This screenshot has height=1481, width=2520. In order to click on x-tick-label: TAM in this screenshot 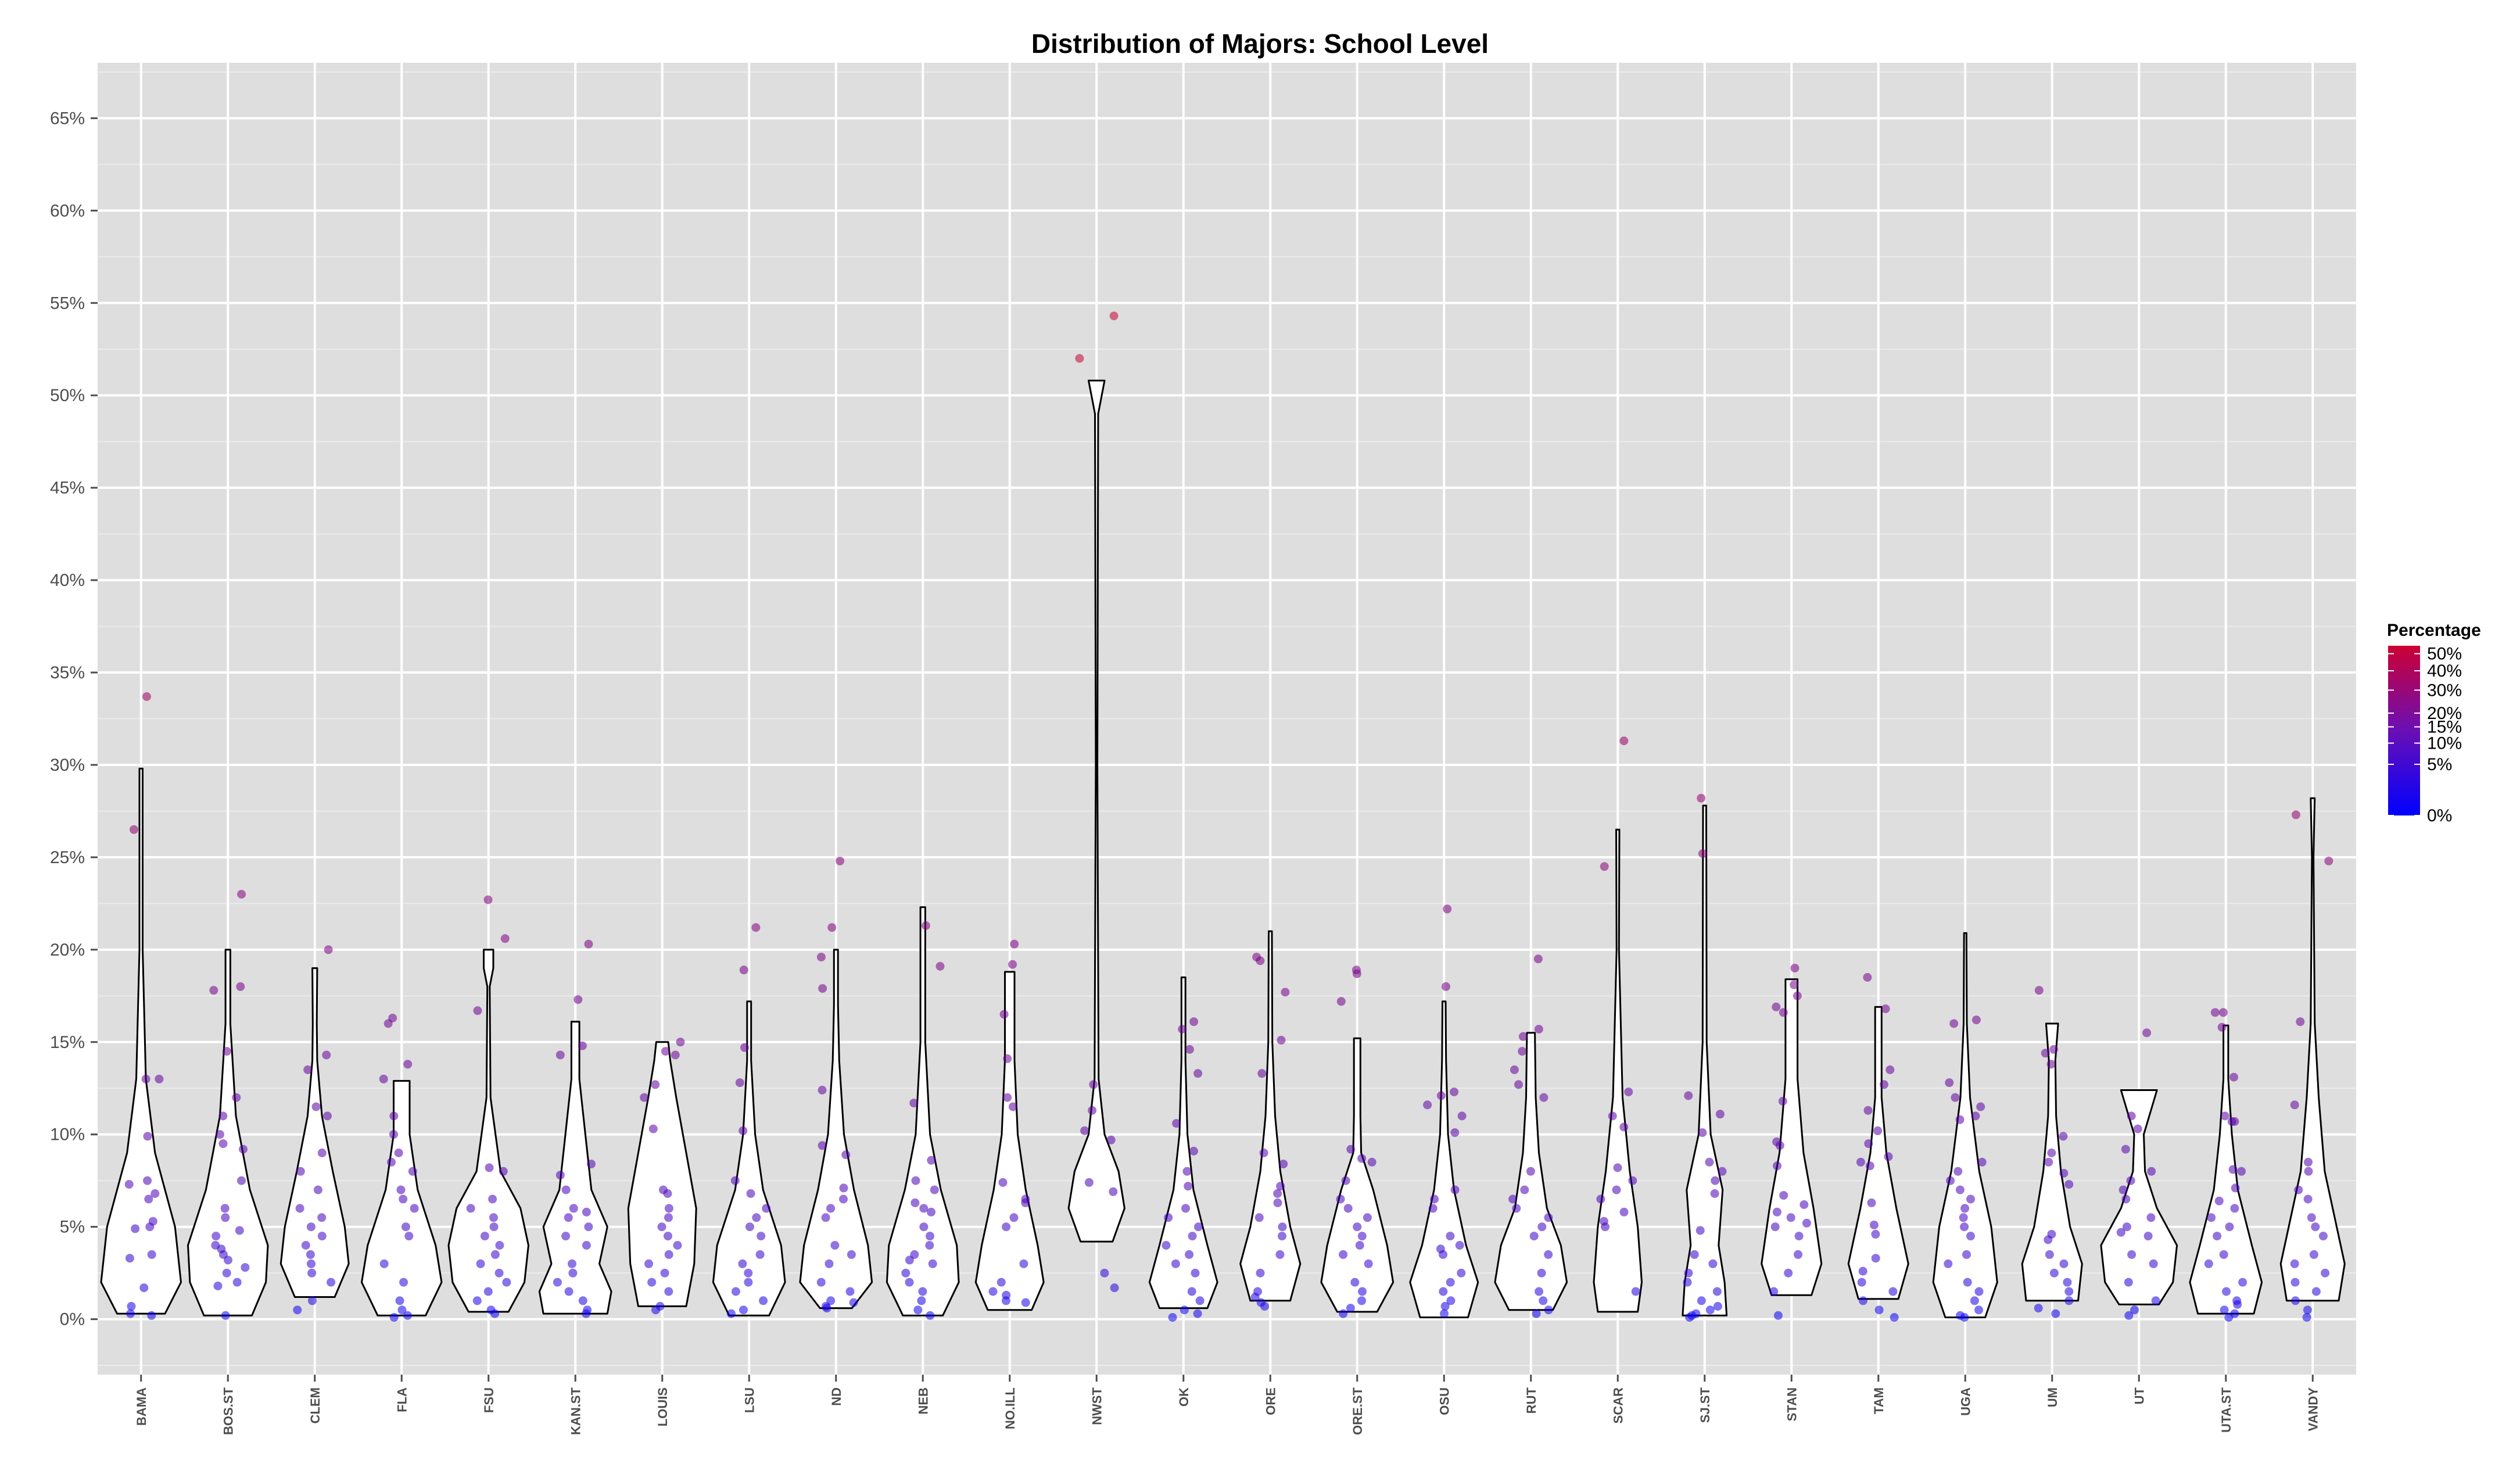, I will do `click(1879, 1400)`.